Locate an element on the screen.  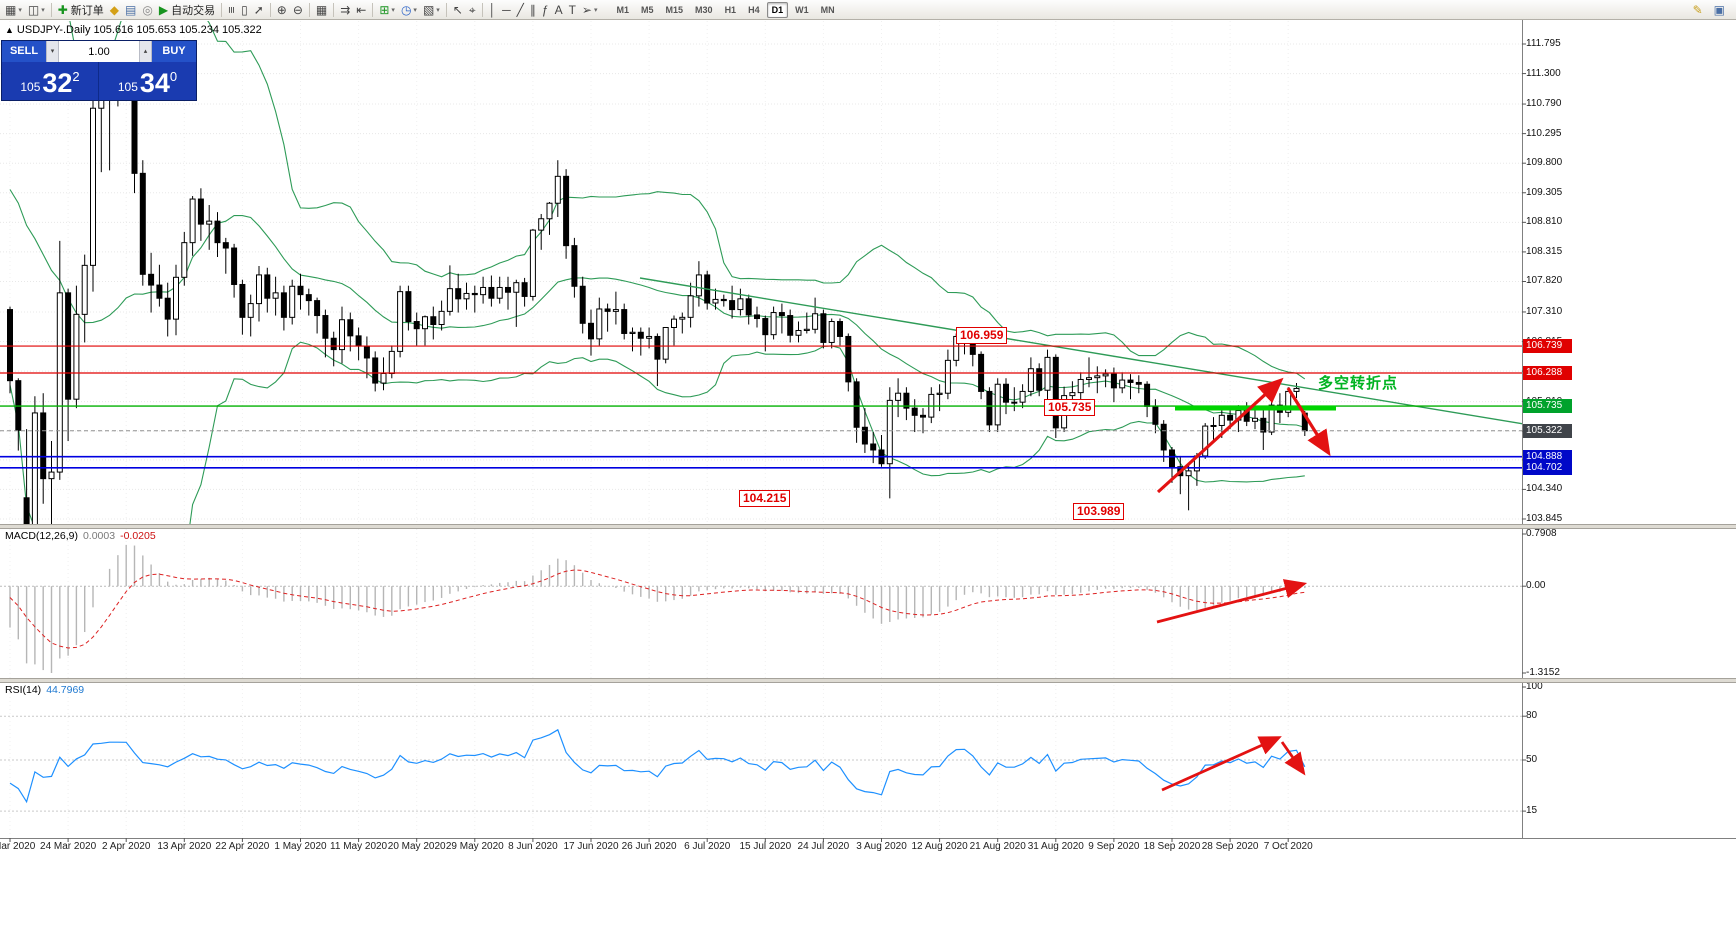
crosshair-icon: ⌖ is located at coordinates (472, 9).